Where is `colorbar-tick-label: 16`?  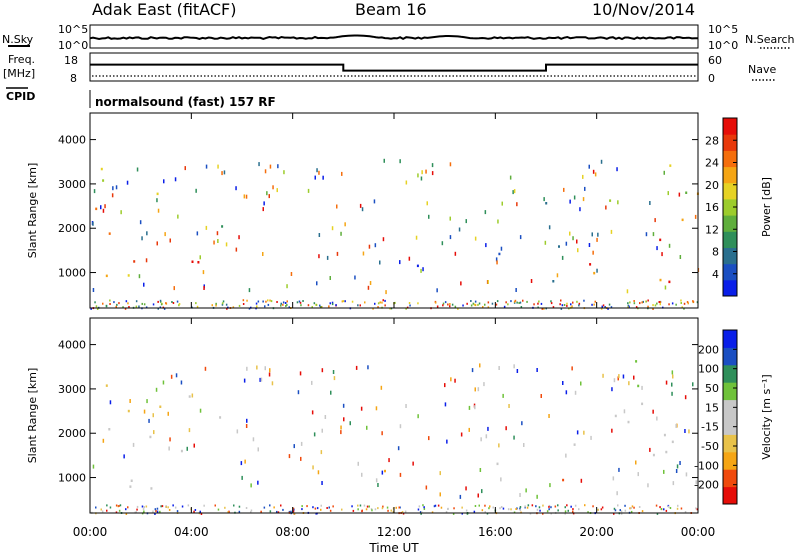
colorbar-tick-label: 16 is located at coordinates (712, 207).